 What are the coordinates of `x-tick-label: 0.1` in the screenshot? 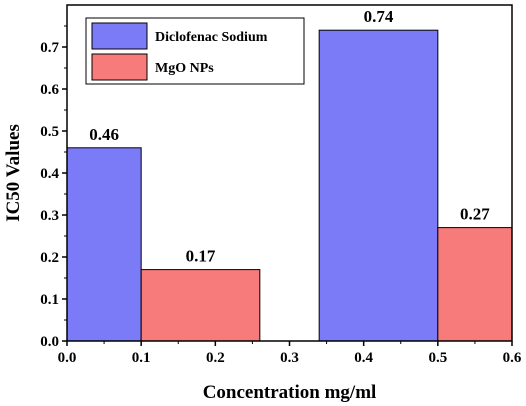 It's located at (141, 358).